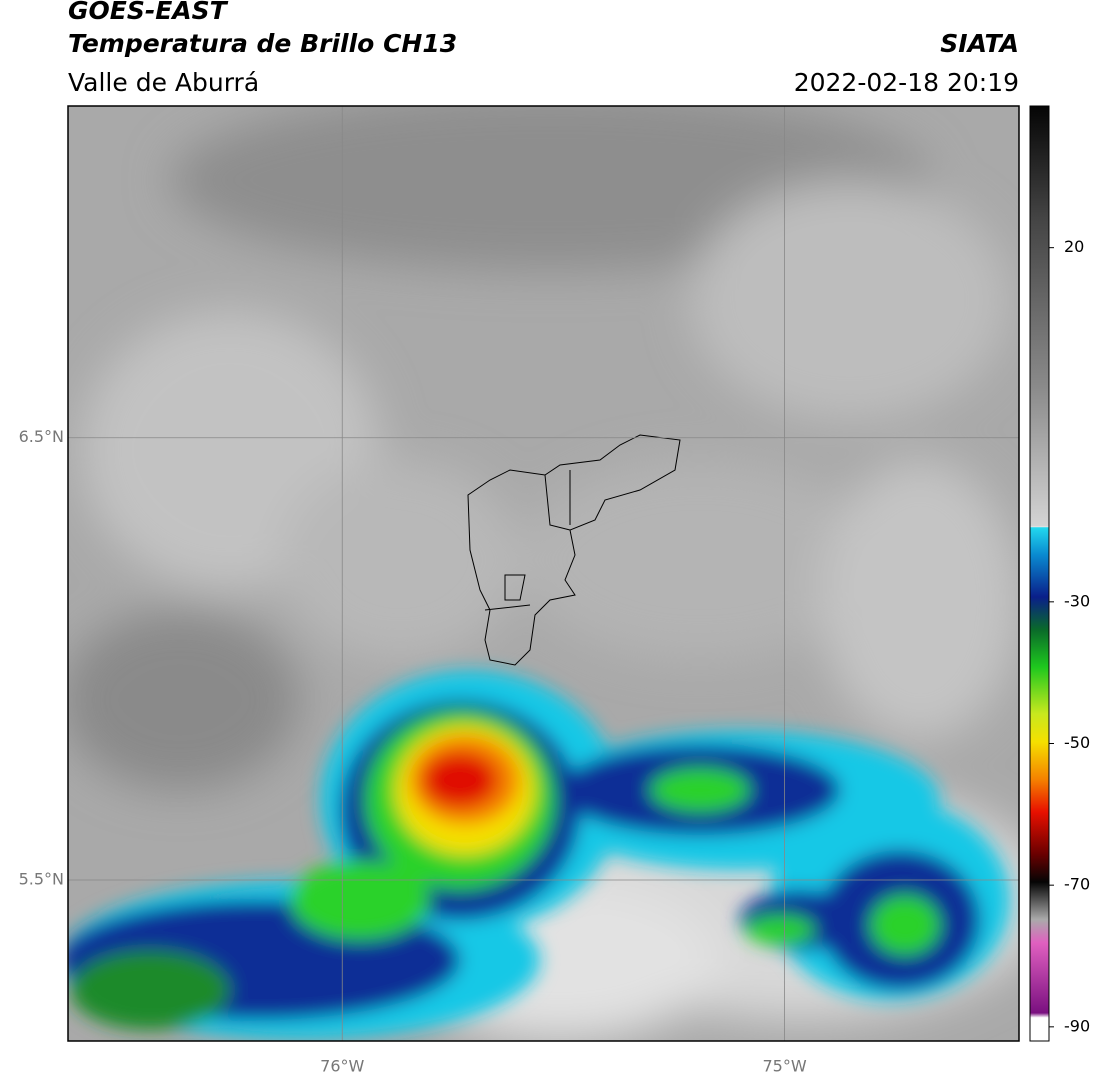 The width and height of the screenshot is (1094, 1078). Describe the element at coordinates (979, 43) in the screenshot. I see `source: SIATA` at that location.